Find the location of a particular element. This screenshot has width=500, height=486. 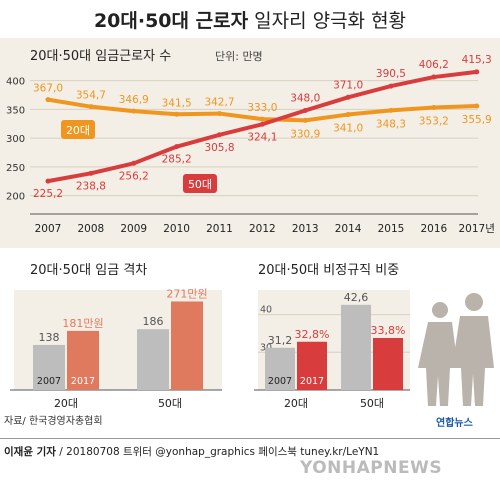

line-chart-unit: 단위: 만명 is located at coordinates (239, 56).